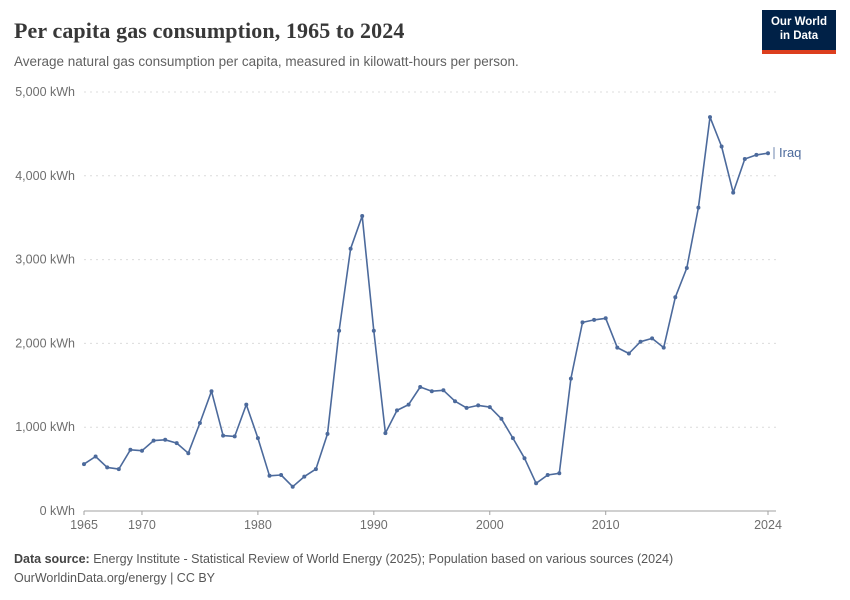 Image resolution: width=850 pixels, height=600 pixels. What do you see at coordinates (142, 525) in the screenshot?
I see `x-axis-label: 1970` at bounding box center [142, 525].